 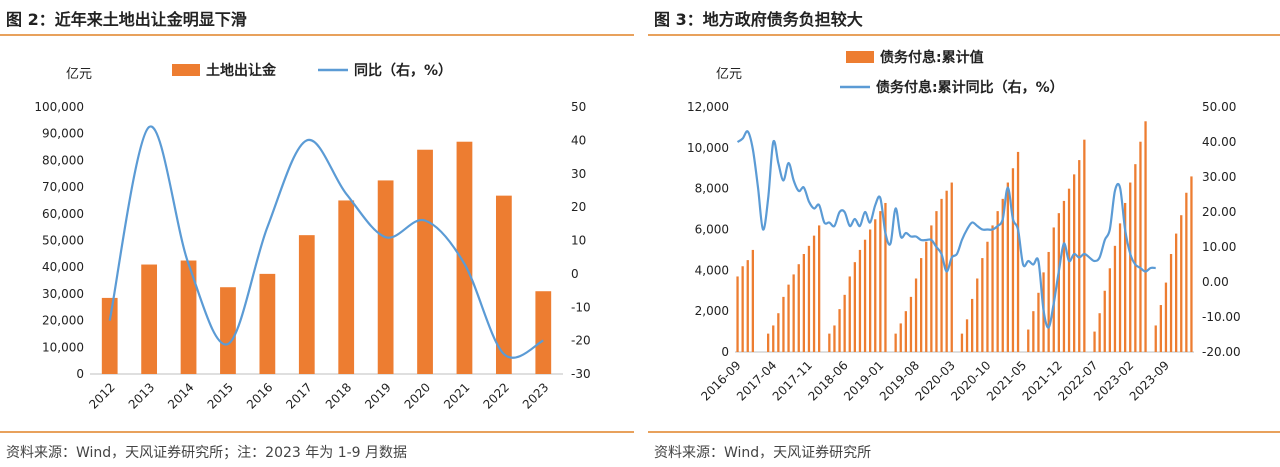 I want to click on right-axis-tick-label: -20.00, so click(x=1221, y=352).